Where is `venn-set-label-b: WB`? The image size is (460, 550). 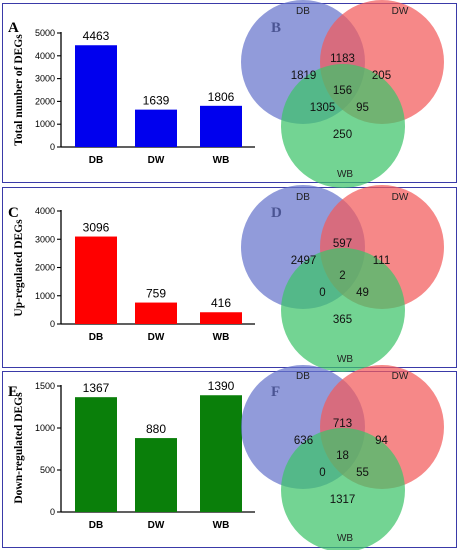
venn-set-label-b: WB is located at coordinates (345, 174).